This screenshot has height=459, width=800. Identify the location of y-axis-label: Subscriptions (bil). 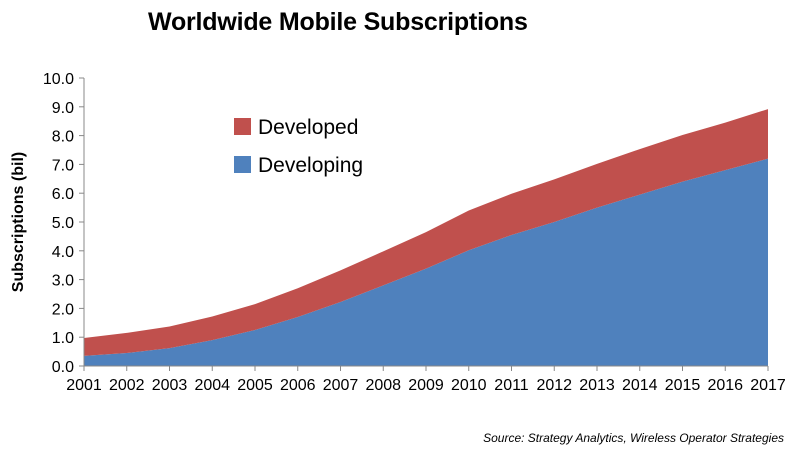
(18, 222).